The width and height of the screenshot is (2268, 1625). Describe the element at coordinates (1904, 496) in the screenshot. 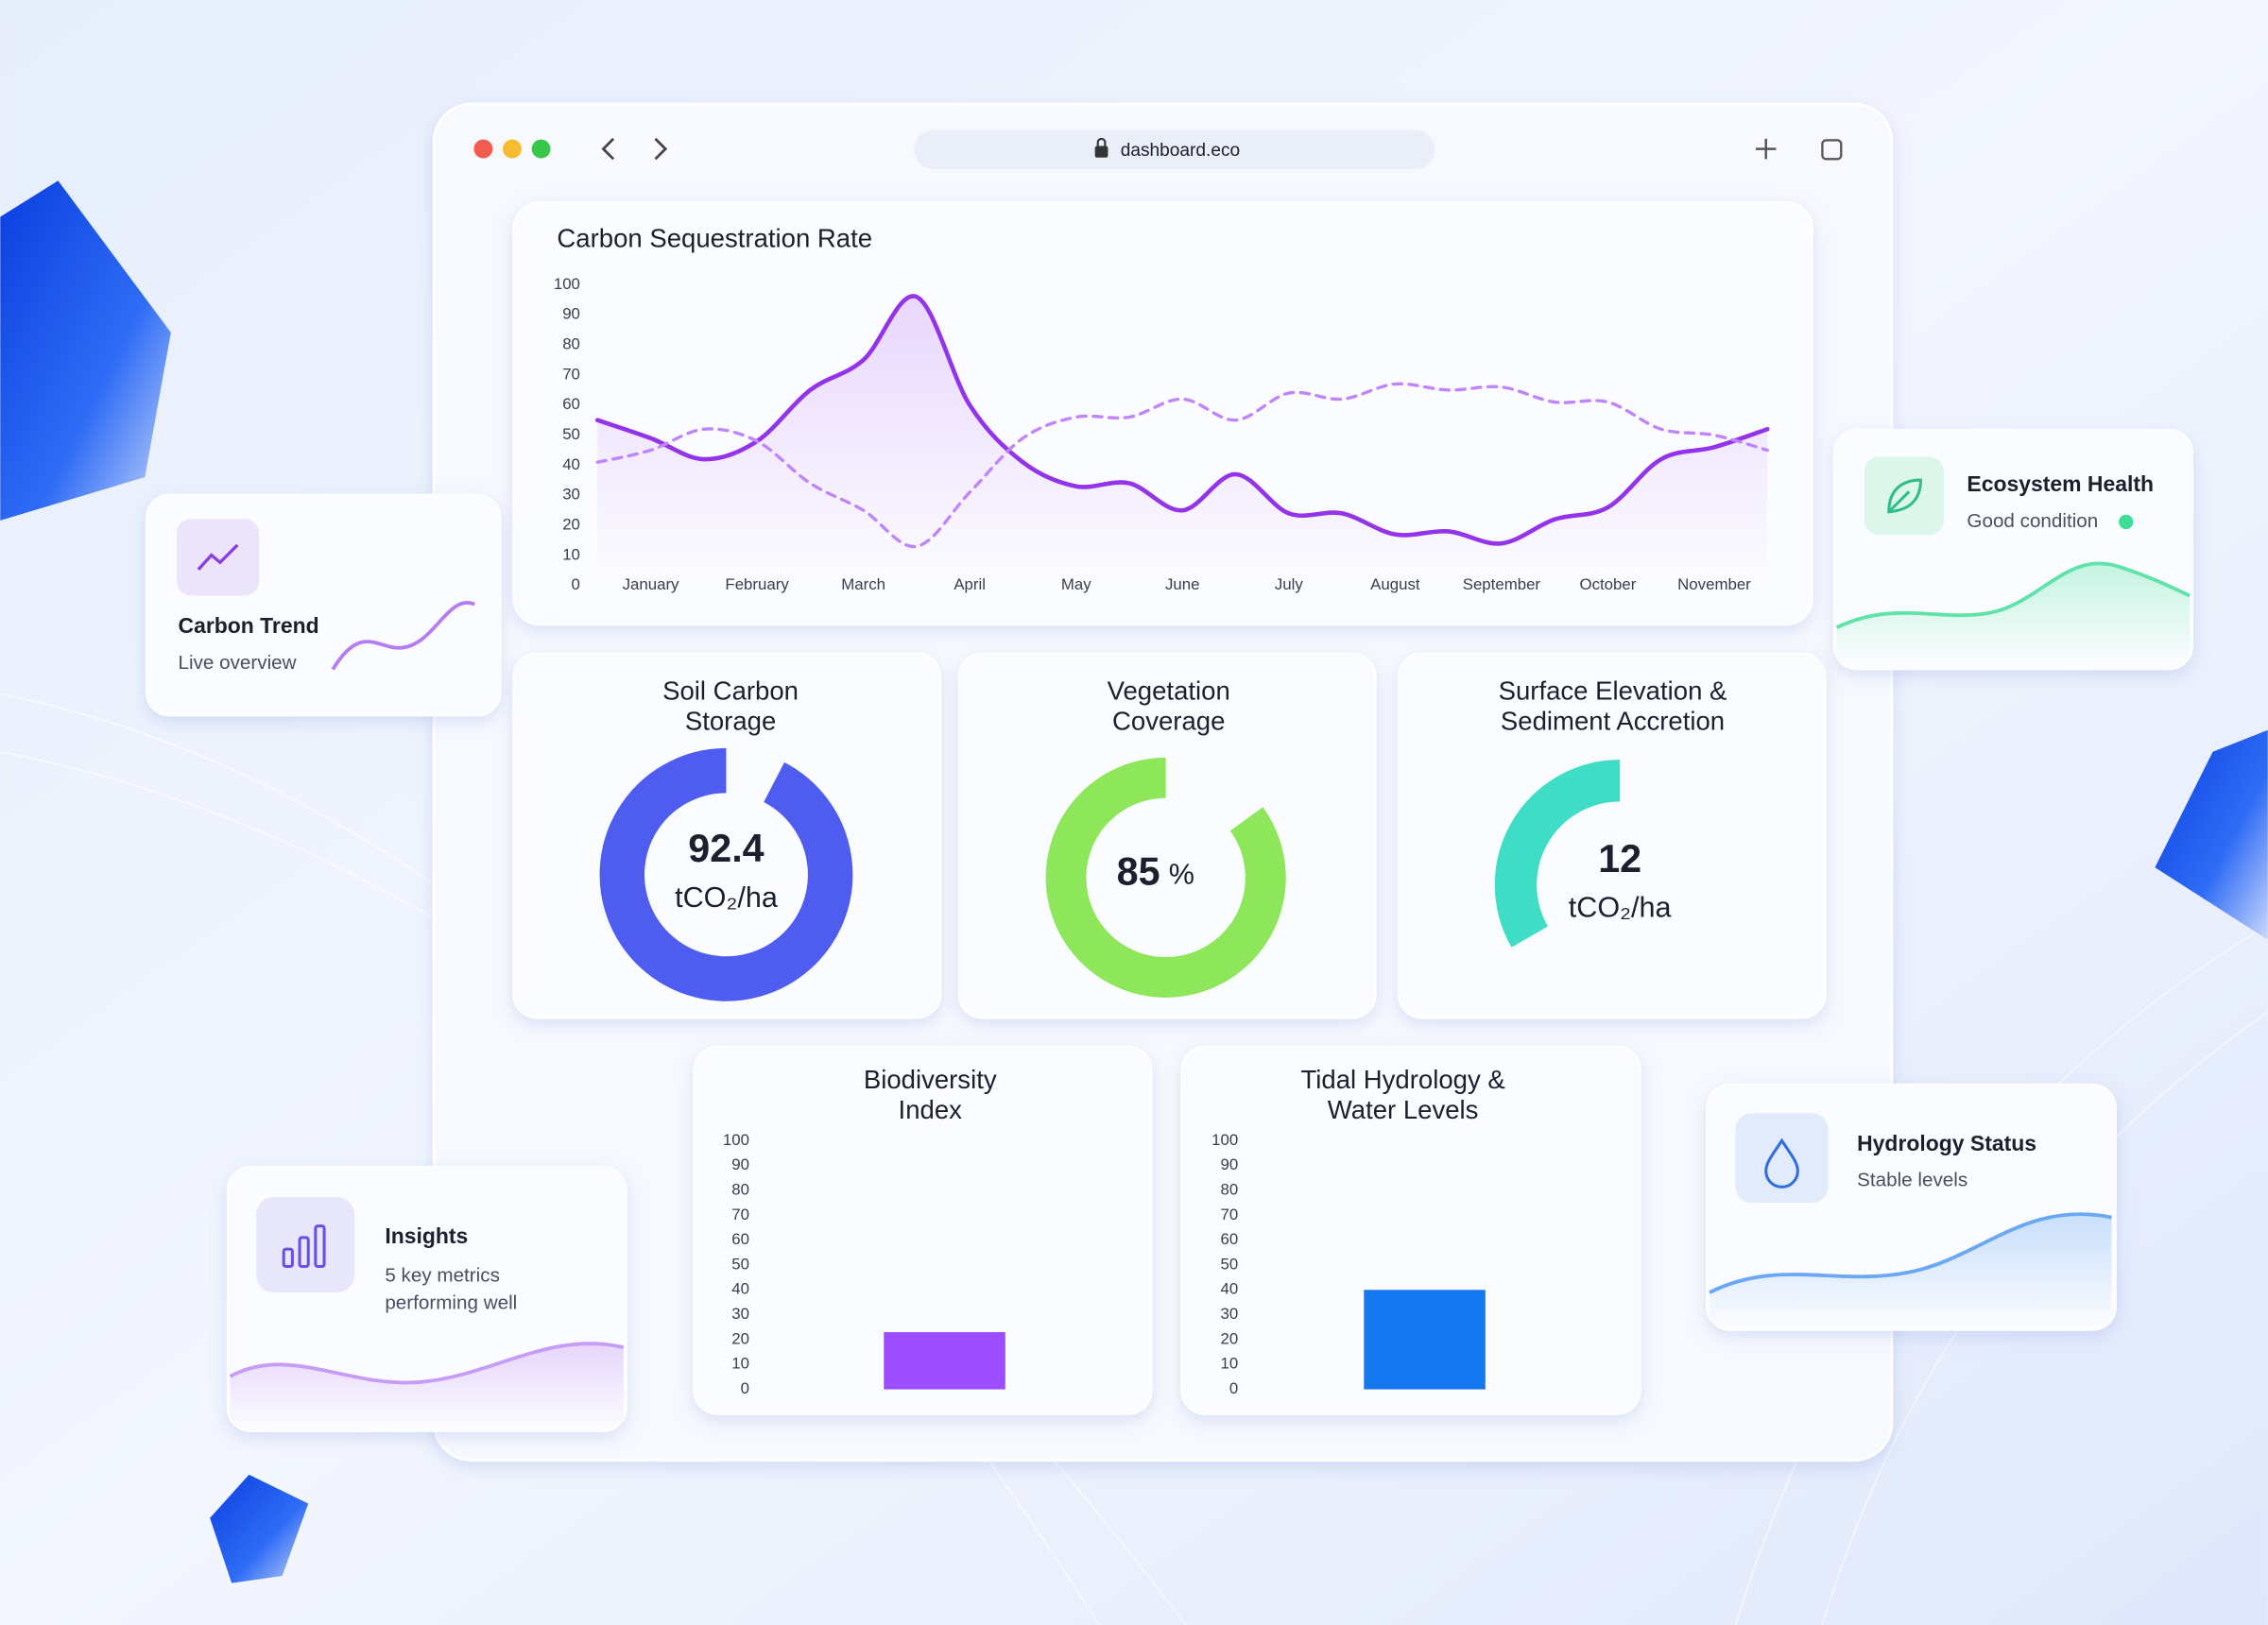

I see `leaf-icon` at that location.